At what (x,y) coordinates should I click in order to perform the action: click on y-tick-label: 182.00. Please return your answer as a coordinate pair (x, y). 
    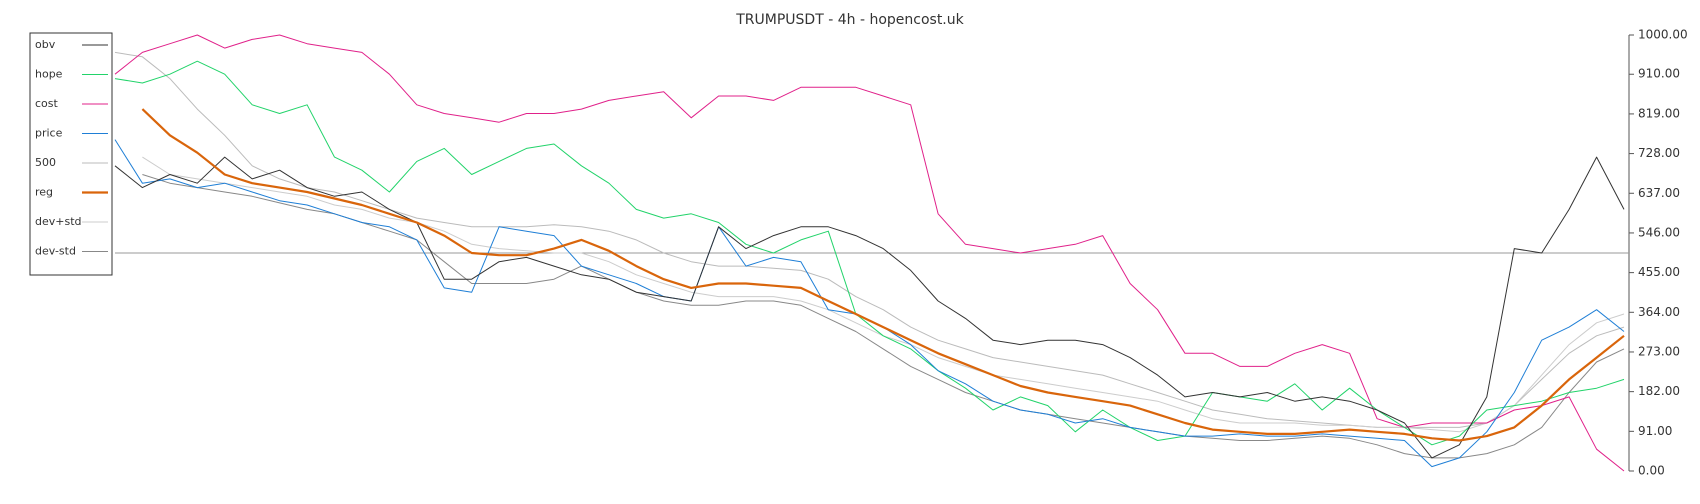
    Looking at the image, I should click on (1659, 391).